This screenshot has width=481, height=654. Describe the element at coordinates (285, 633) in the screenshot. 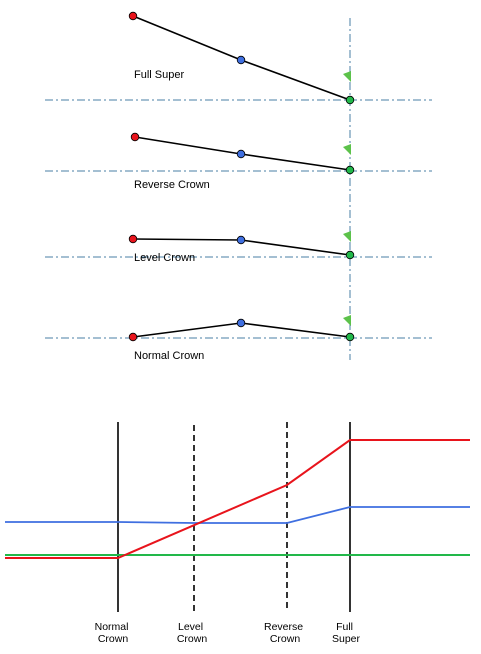

I see `station-label-reverse-crown: Reverse Crown` at that location.